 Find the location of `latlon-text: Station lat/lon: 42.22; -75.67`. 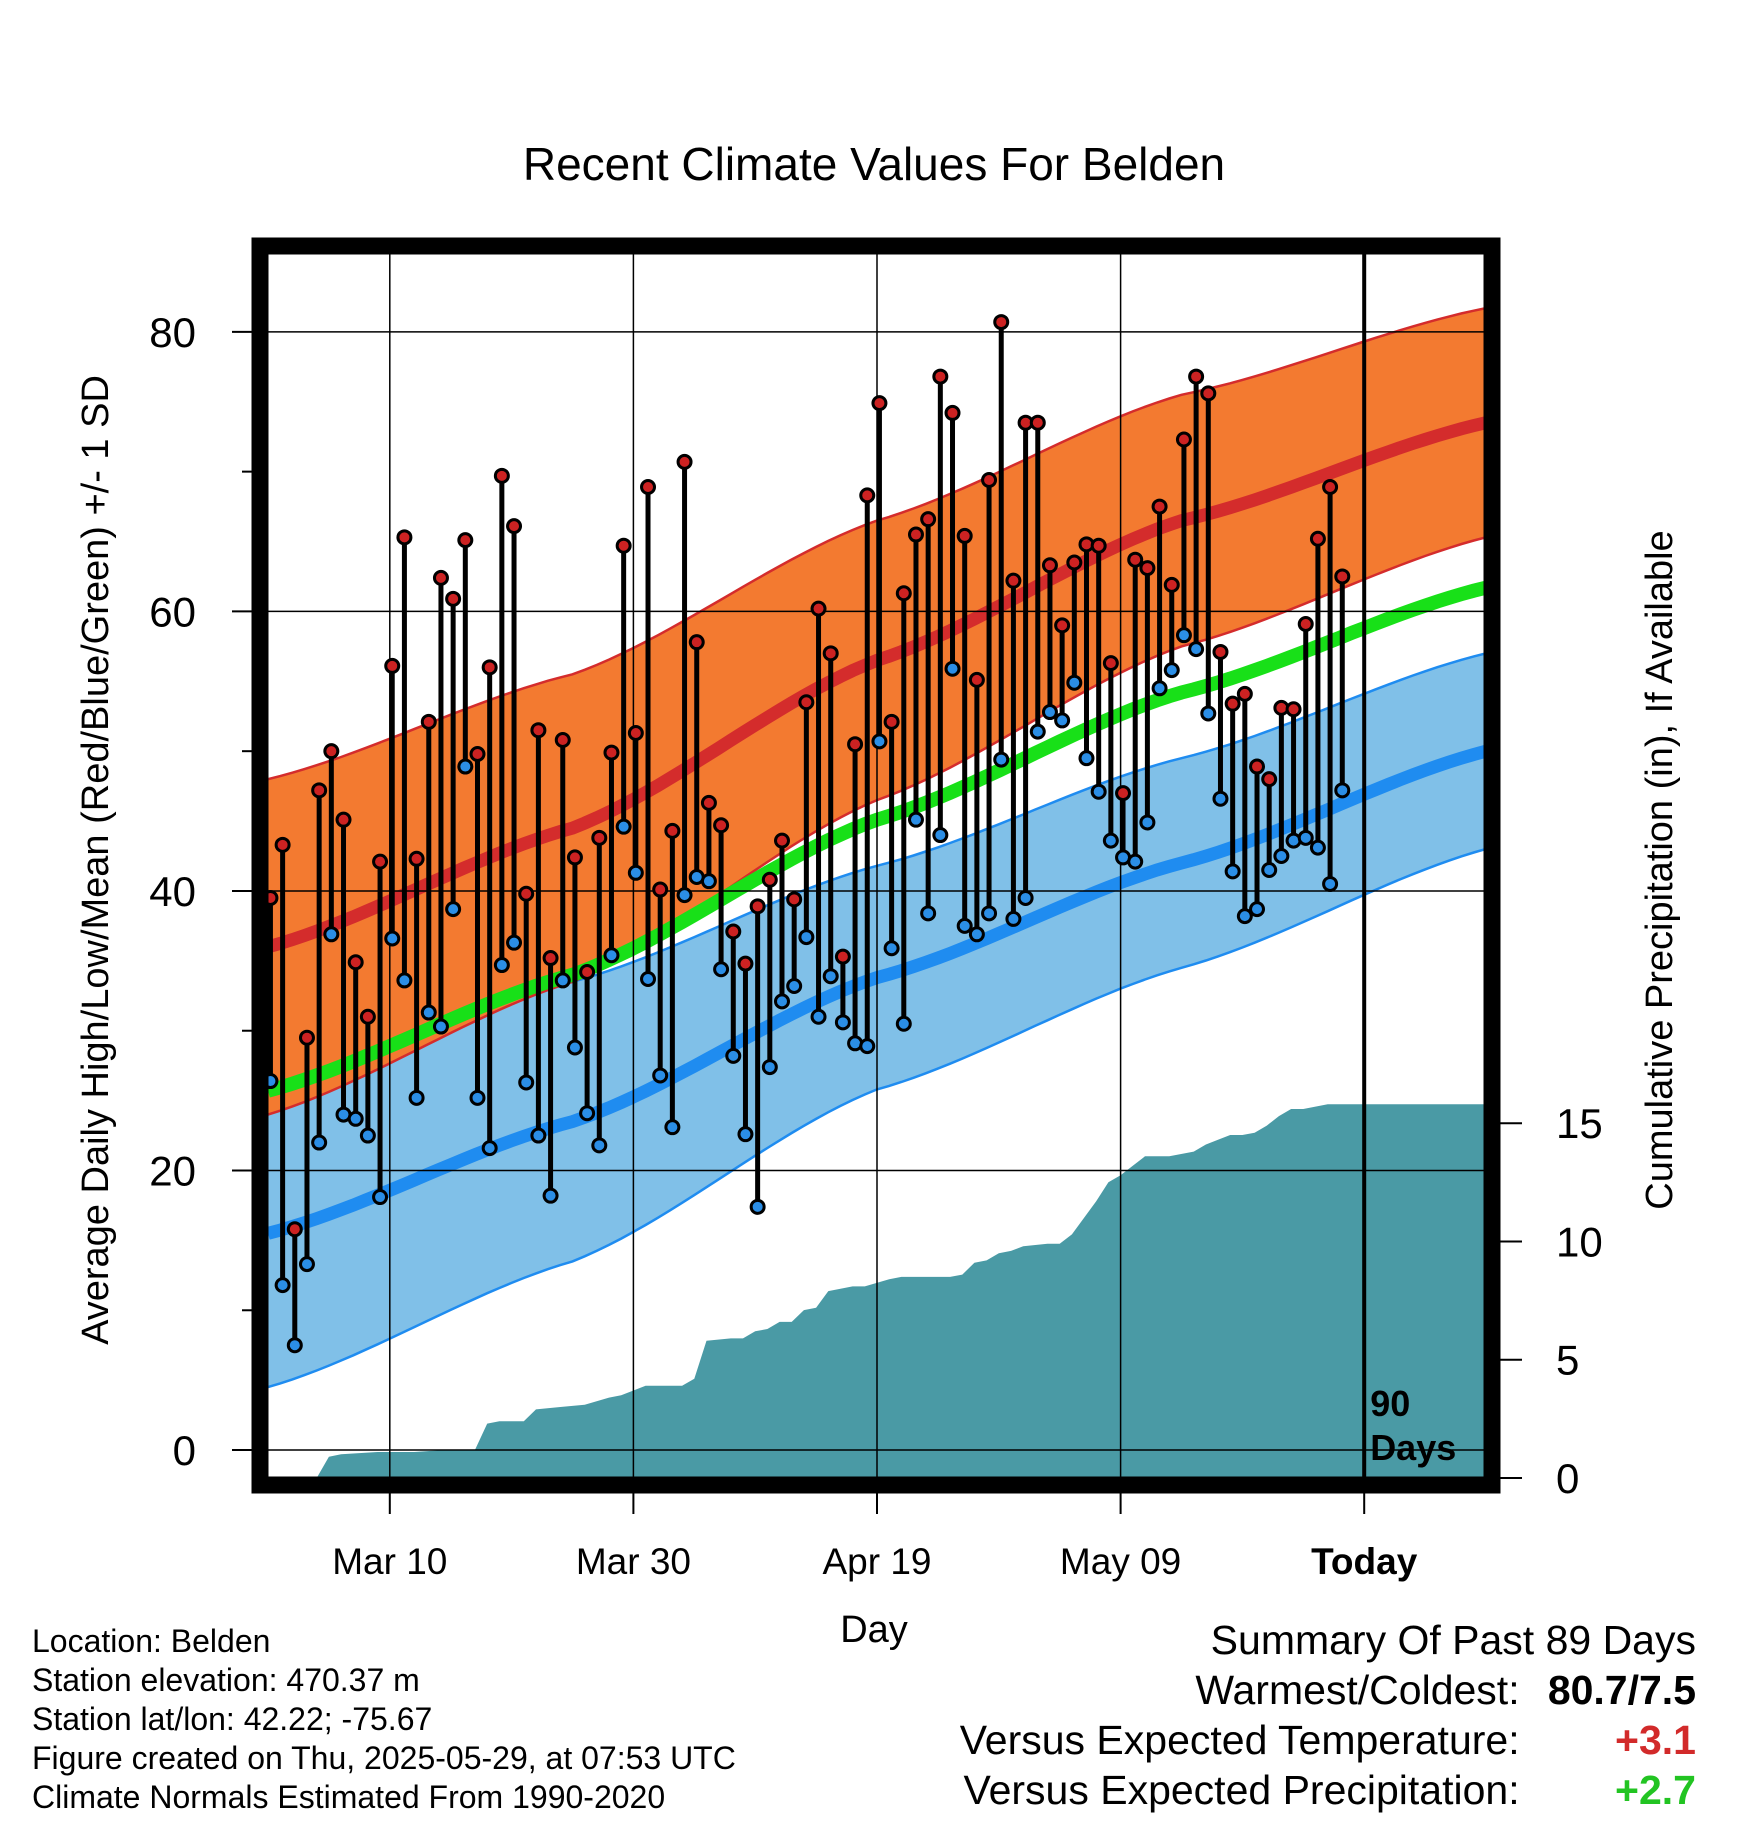

latlon-text: Station lat/lon: 42.22; -75.67 is located at coordinates (232, 1719).